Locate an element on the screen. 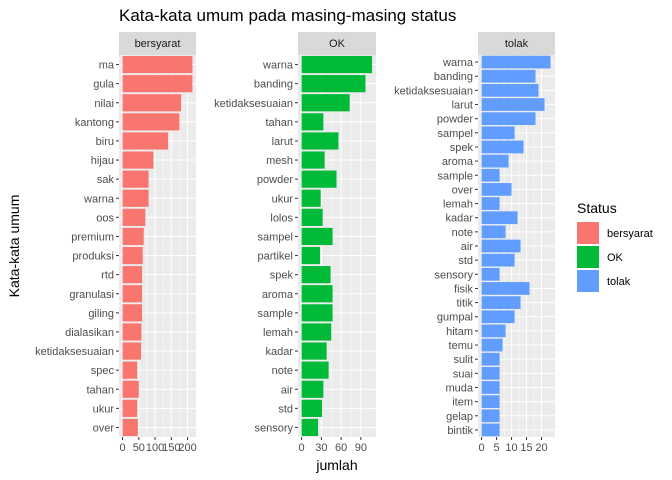 The width and height of the screenshot is (672, 480). bar-sak is located at coordinates (135, 179).